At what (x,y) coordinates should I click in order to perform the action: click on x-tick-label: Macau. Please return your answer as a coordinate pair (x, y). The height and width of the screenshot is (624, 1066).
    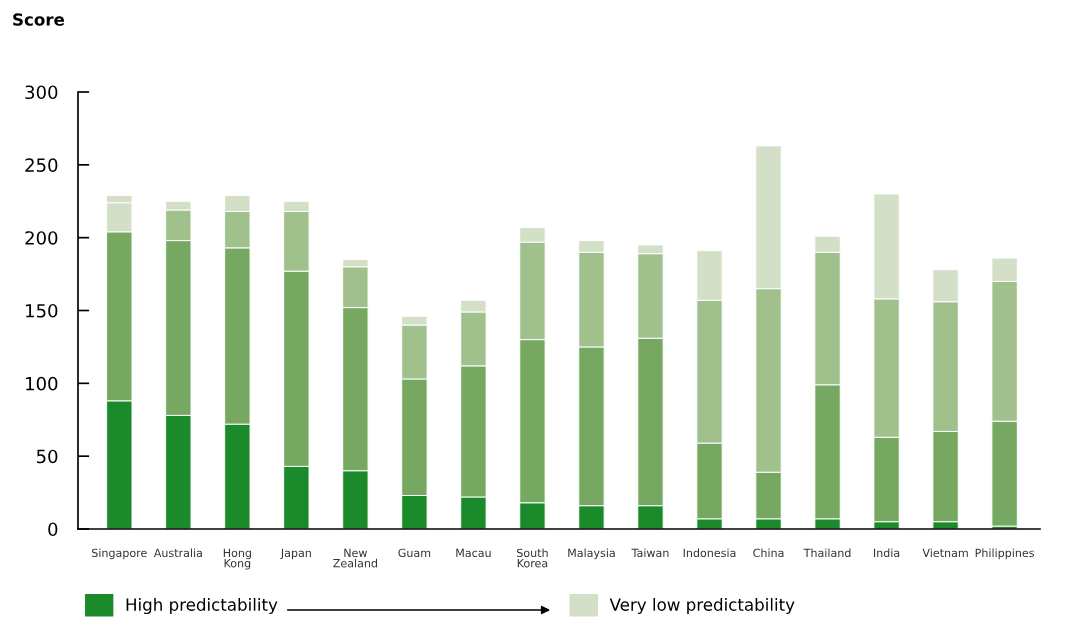
    Looking at the image, I should click on (473, 553).